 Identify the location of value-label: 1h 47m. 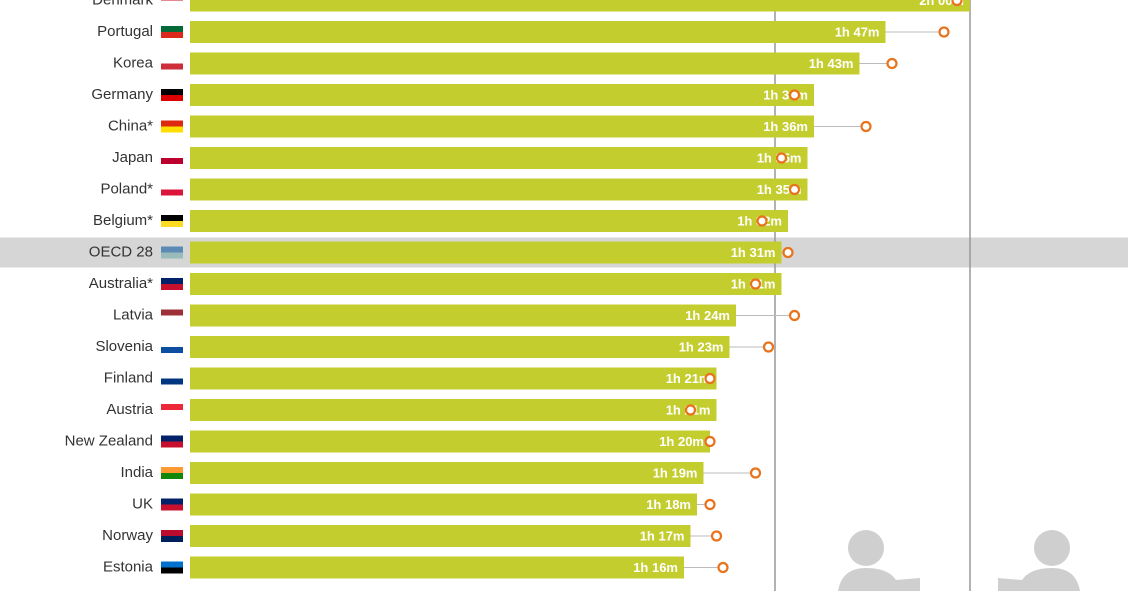
(857, 31).